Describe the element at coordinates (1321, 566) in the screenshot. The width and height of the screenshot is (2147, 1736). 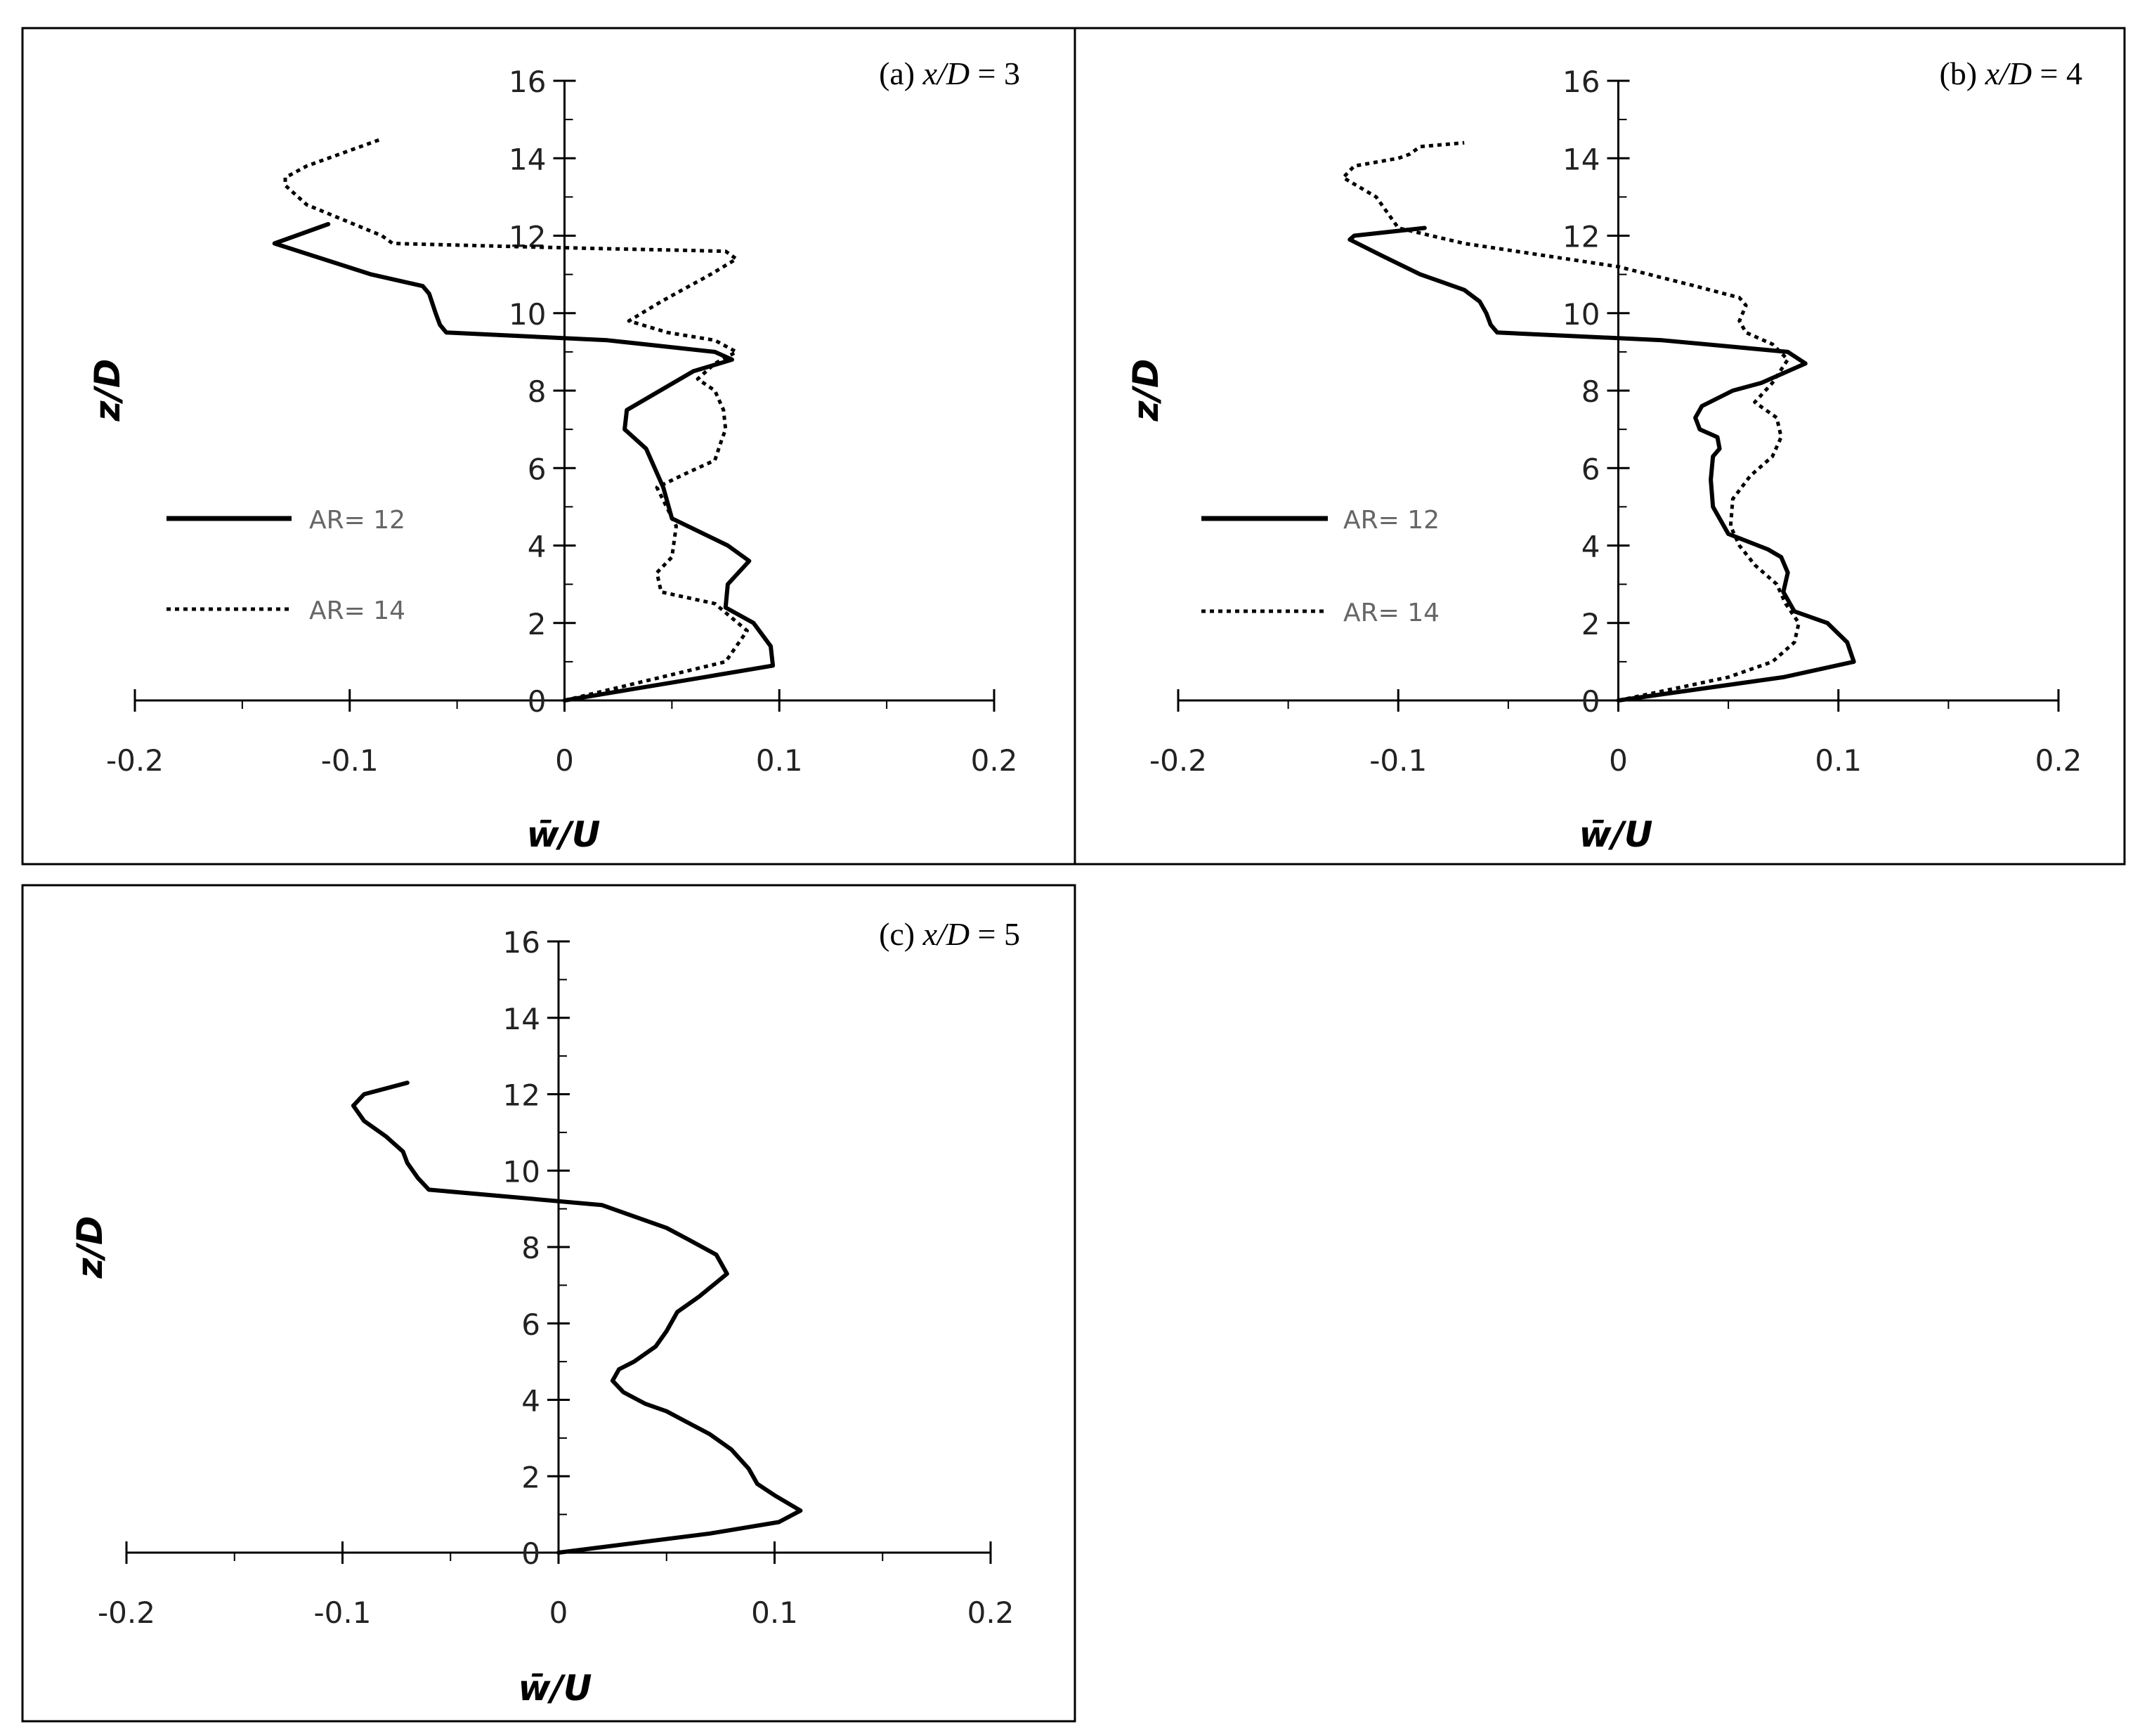
I see `panel-b-legend: AR= 12 AR= 14` at that location.